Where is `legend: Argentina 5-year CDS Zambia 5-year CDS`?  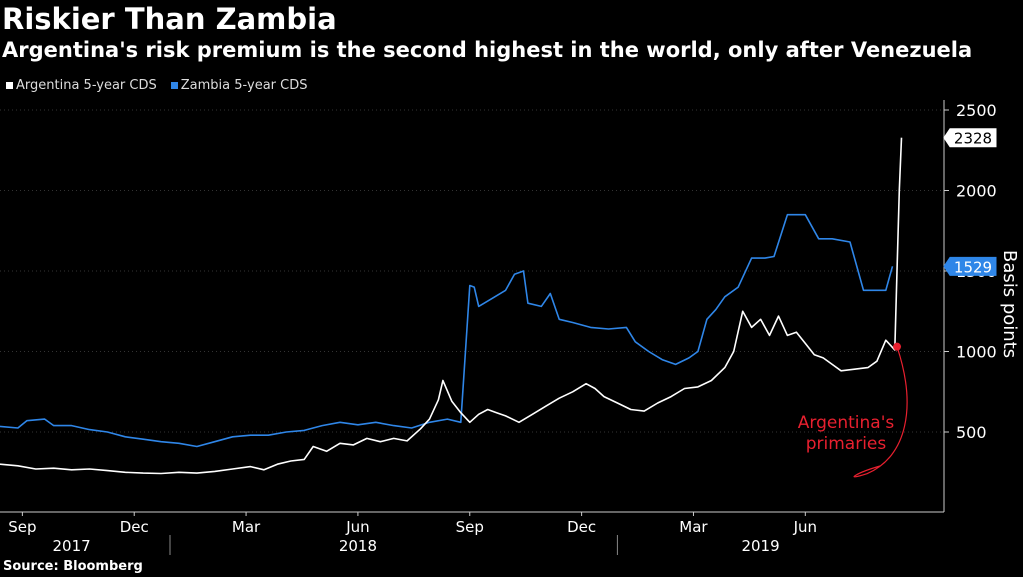
legend: Argentina 5-year CDS Zambia 5-year CDS is located at coordinates (156, 85).